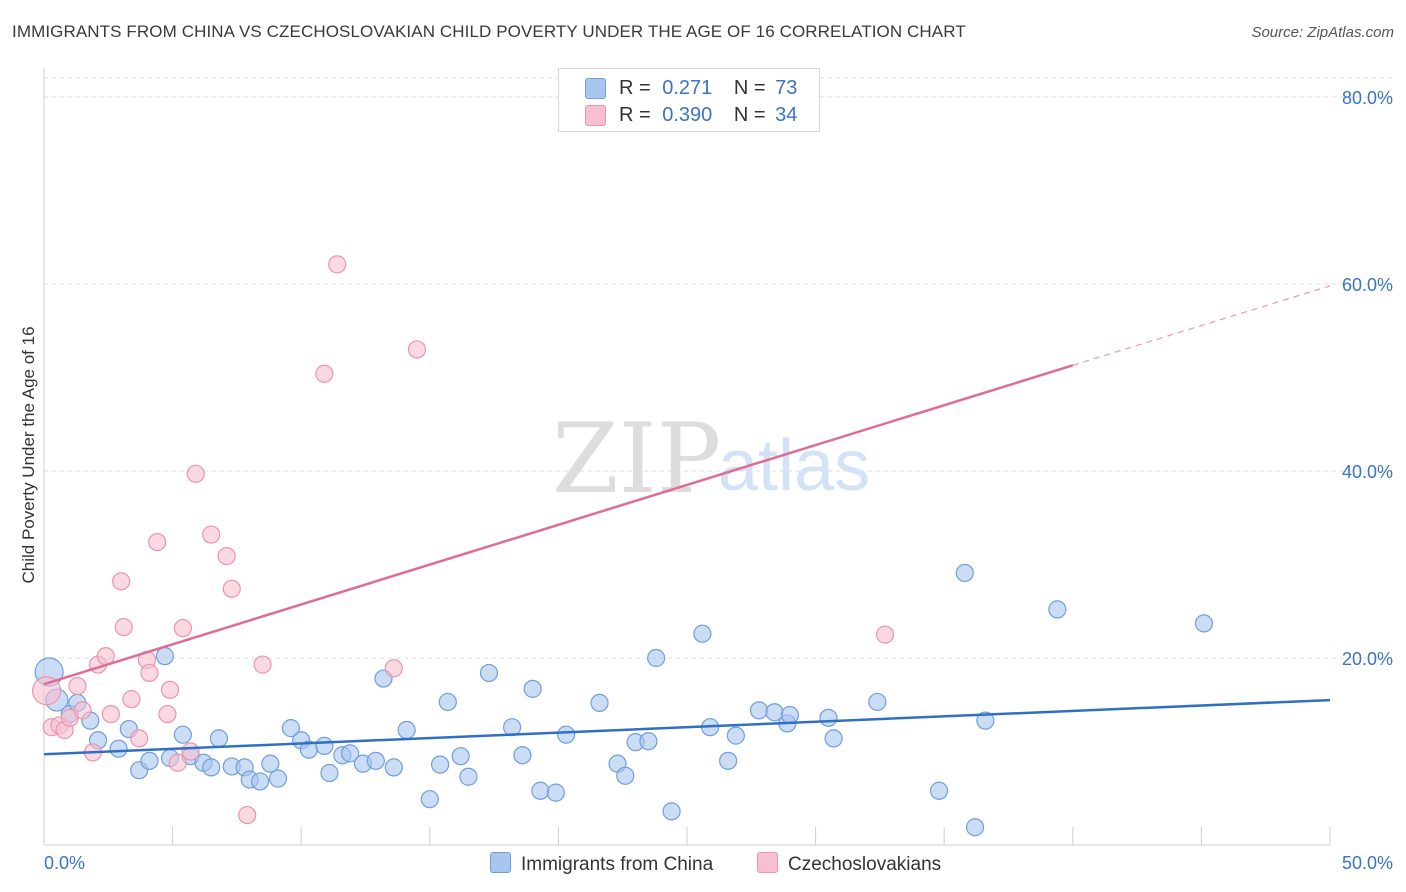 Image resolution: width=1406 pixels, height=892 pixels. What do you see at coordinates (687, 115) in the screenshot?
I see `legend-r-value-czech: 0.390` at bounding box center [687, 115].